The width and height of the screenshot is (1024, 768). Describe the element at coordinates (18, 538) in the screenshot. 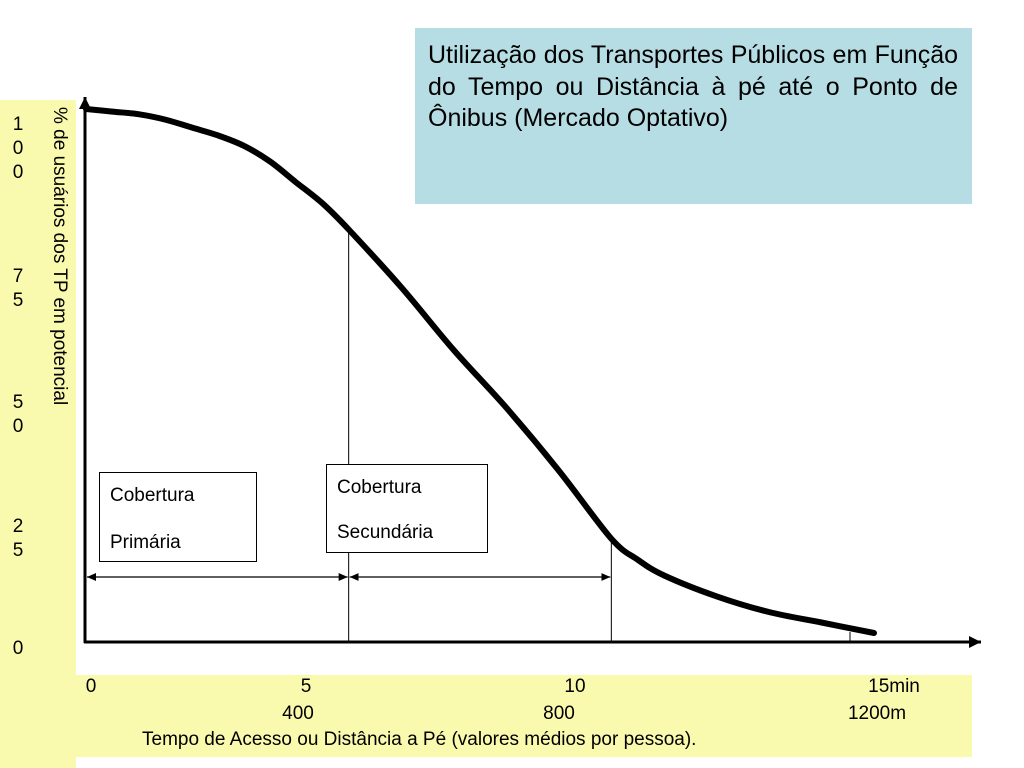

I see `y-tick-label-25: 2 5` at that location.